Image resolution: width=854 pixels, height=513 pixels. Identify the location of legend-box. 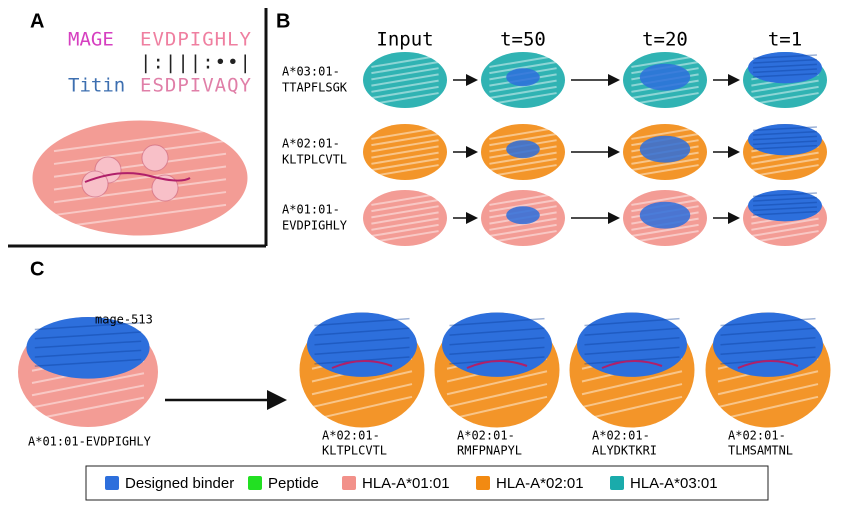
(427, 483).